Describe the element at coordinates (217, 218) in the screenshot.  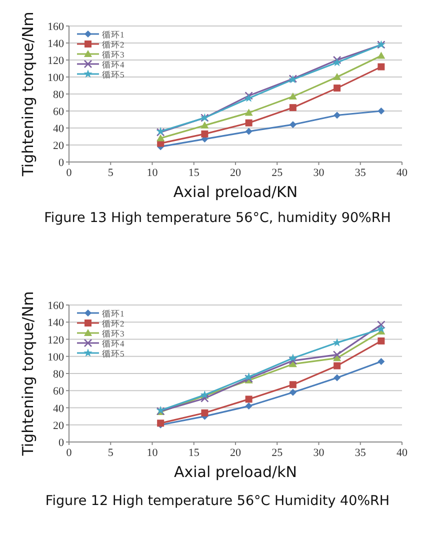
I see `caption: Figure 13 High temperature 56°C, humidity 90%RH` at that location.